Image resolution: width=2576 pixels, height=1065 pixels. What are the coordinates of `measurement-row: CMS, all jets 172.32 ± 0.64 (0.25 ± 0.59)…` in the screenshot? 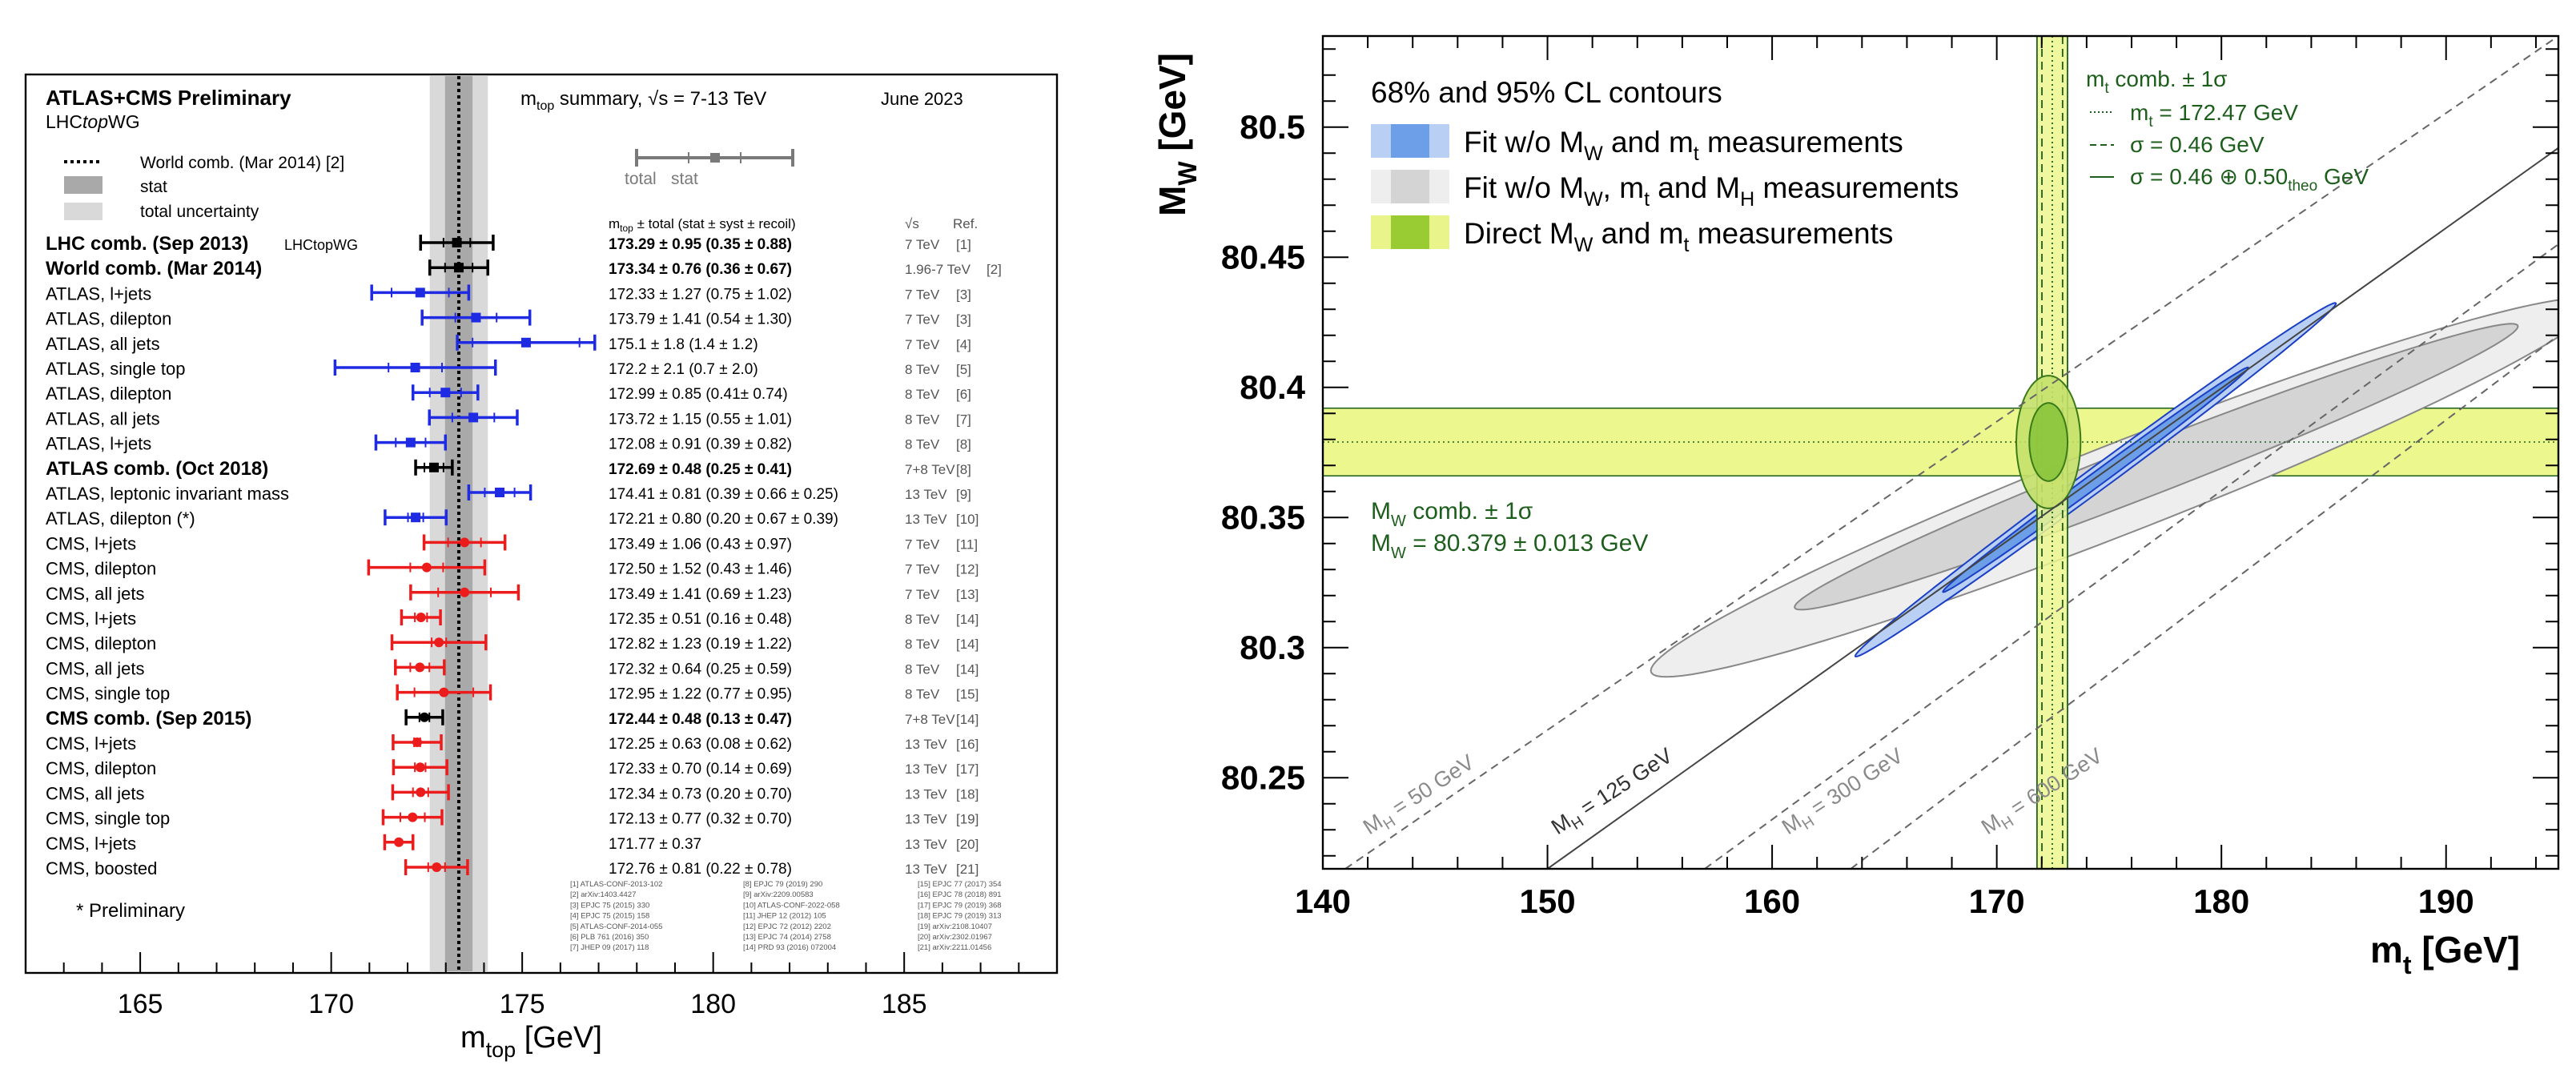 It's located at (512, 668).